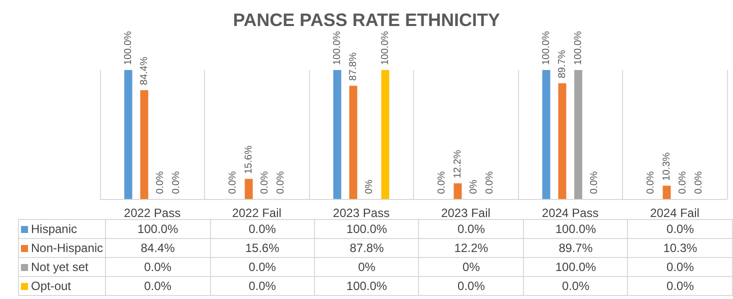  What do you see at coordinates (248, 160) in the screenshot?
I see `text: 15.6%` at bounding box center [248, 160].